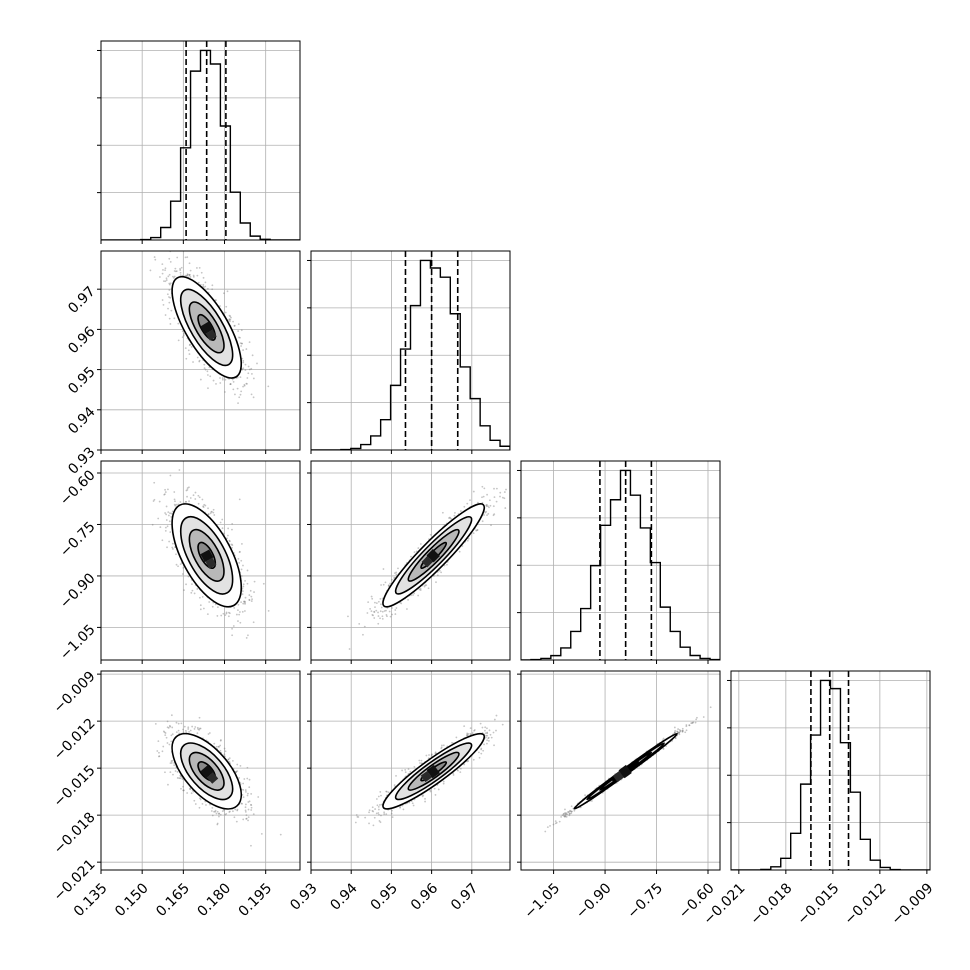  I want to click on y-tick-label: −1.05, so click(78, 643).